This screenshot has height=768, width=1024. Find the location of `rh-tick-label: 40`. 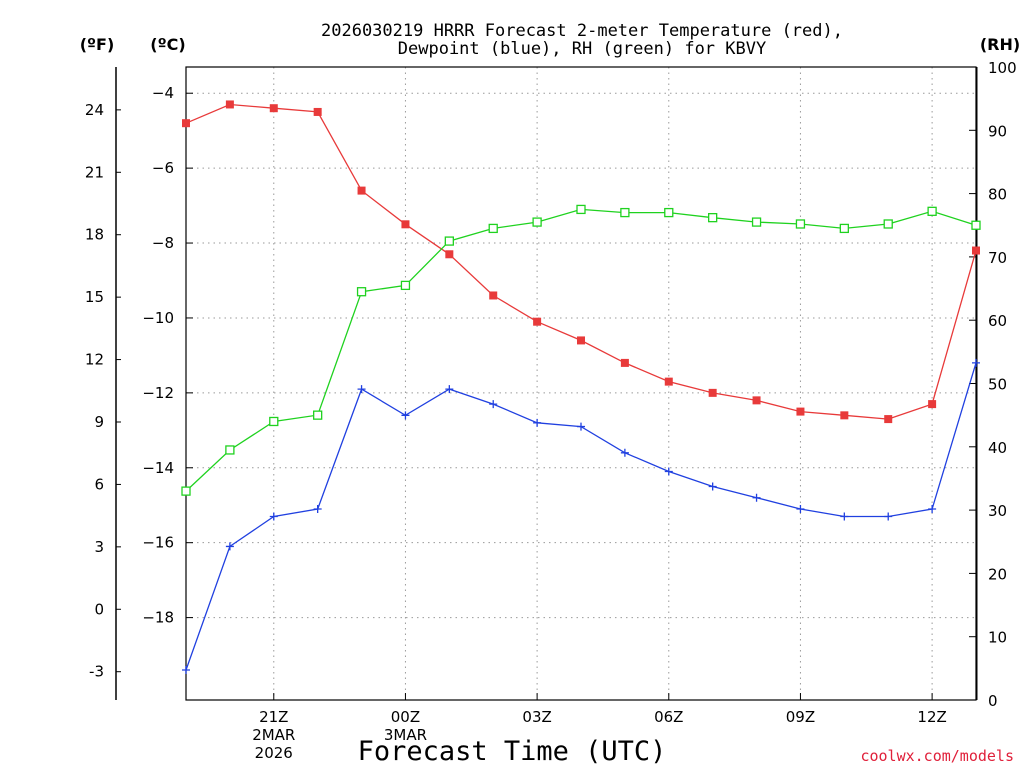

rh-tick-label: 40 is located at coordinates (997, 448).